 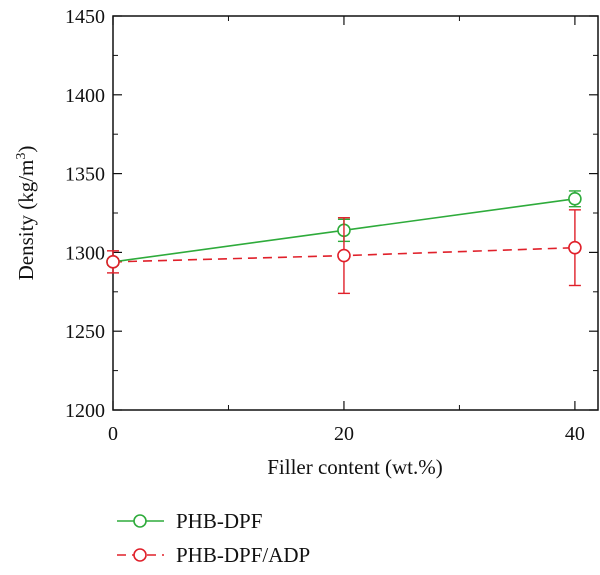 What do you see at coordinates (85, 332) in the screenshot?
I see `y-tick-label: 1250` at bounding box center [85, 332].